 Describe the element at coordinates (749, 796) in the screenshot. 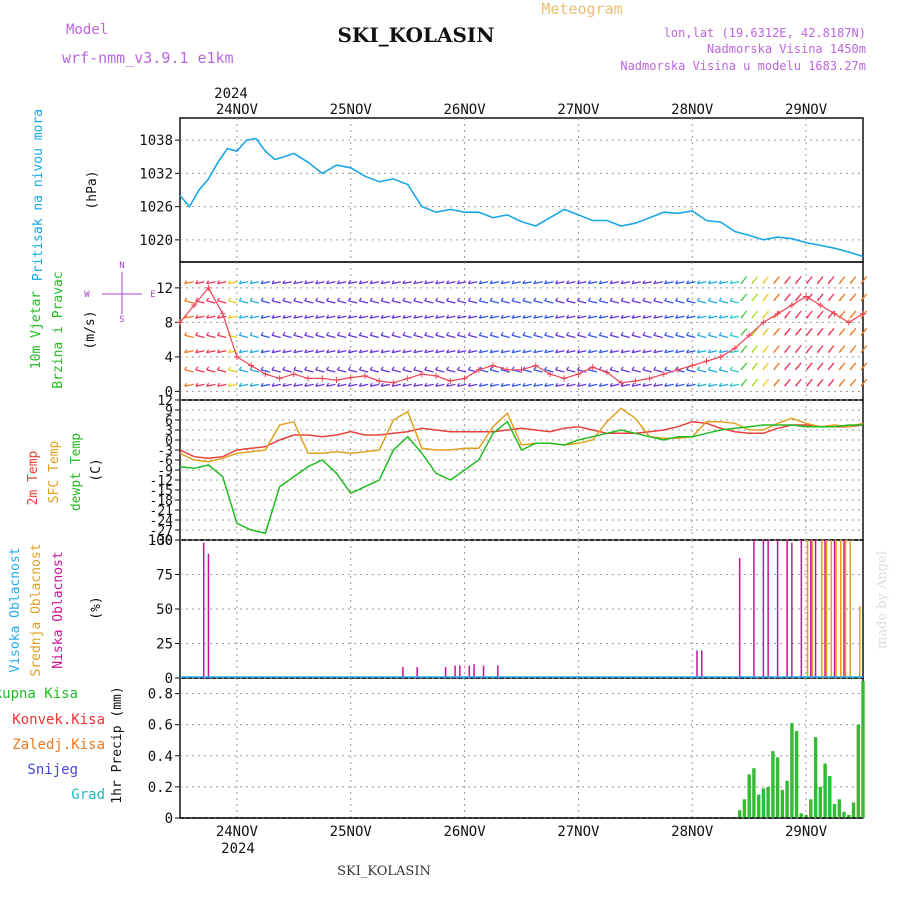

I see `precip-bar` at that location.